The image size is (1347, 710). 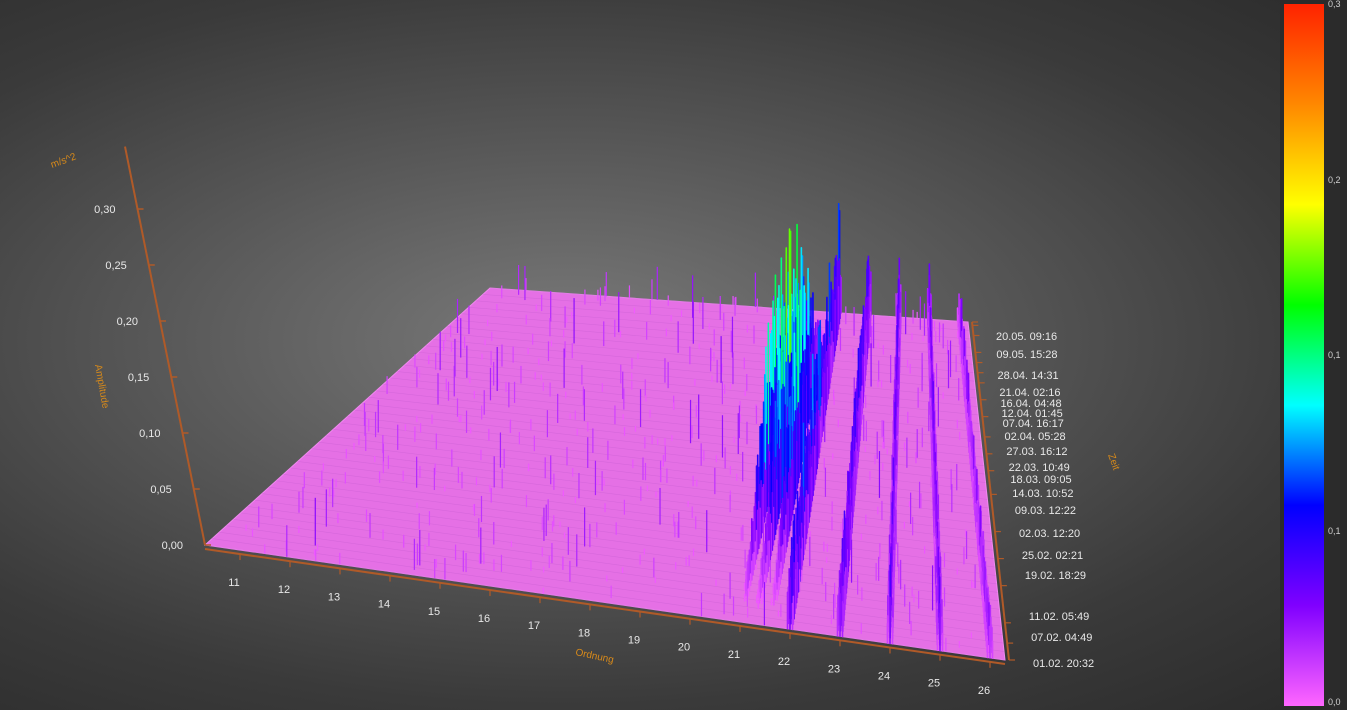 What do you see at coordinates (884, 676) in the screenshot?
I see `x-axis-tick-label: 24` at bounding box center [884, 676].